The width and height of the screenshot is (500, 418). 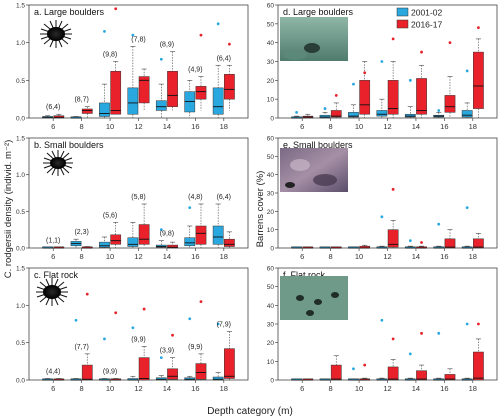 I want to click on sample-size-label: (3,9), so click(x=167, y=351).